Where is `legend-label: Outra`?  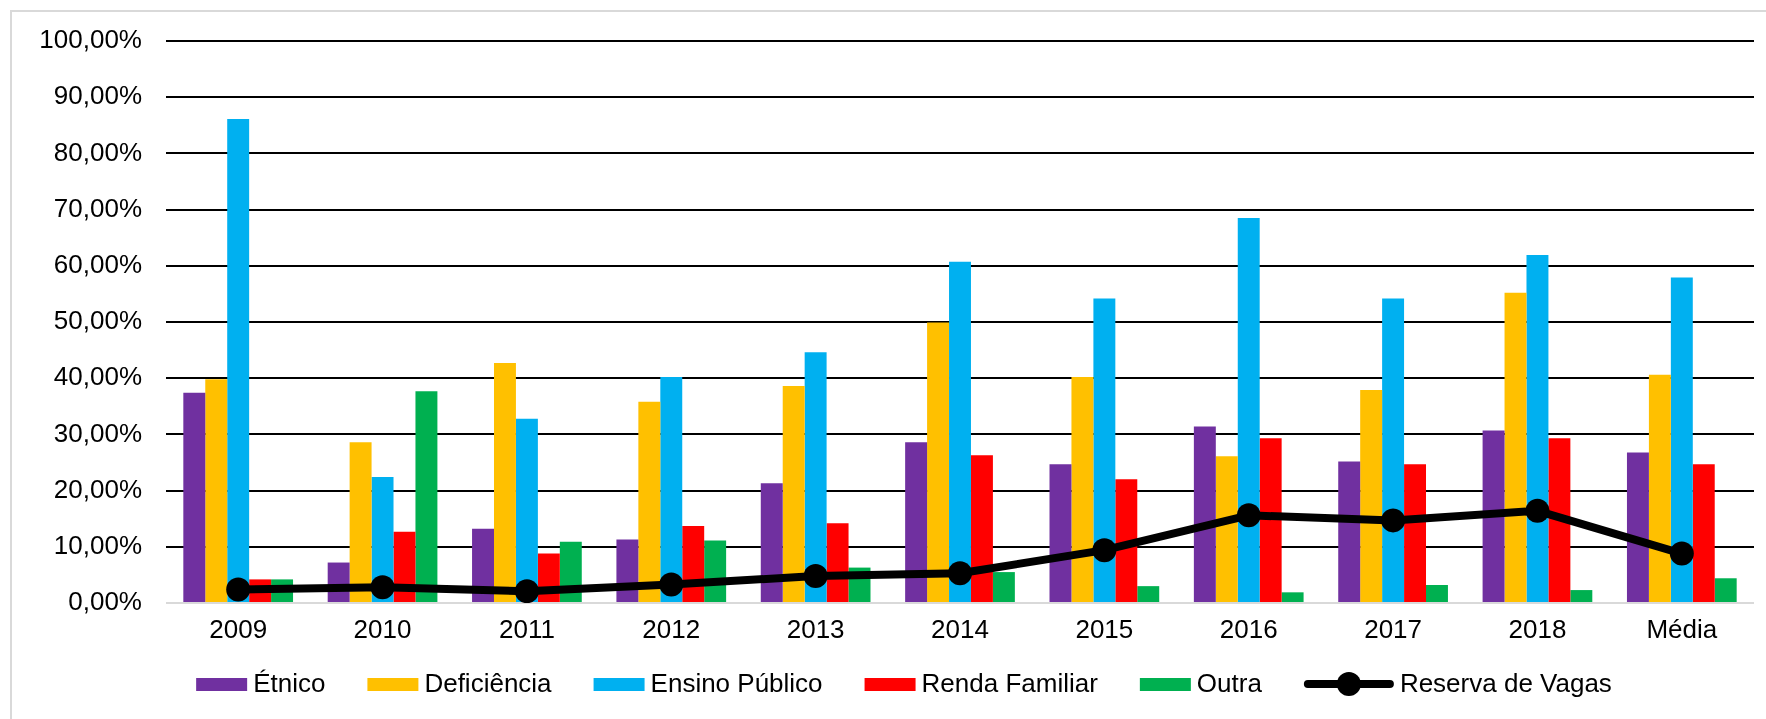
legend-label: Outra is located at coordinates (1229, 683).